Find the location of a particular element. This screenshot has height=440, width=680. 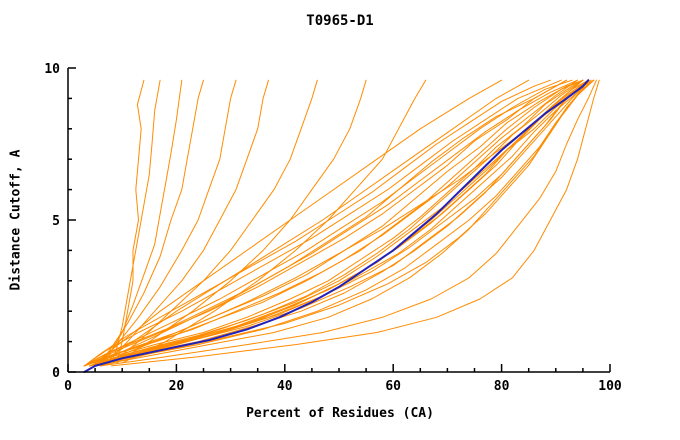

x-tick-label: 60 is located at coordinates (393, 386).